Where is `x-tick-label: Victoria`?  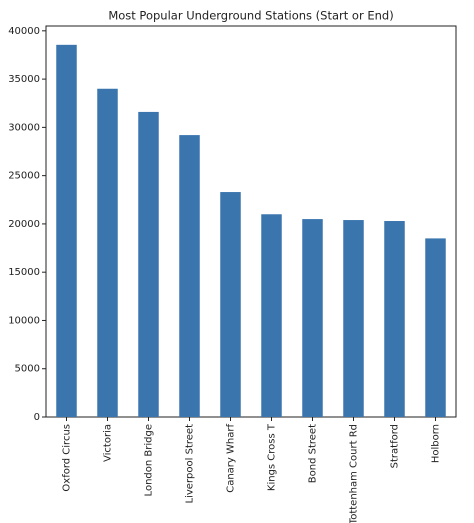 x-tick-label: Victoria is located at coordinates (108, 443).